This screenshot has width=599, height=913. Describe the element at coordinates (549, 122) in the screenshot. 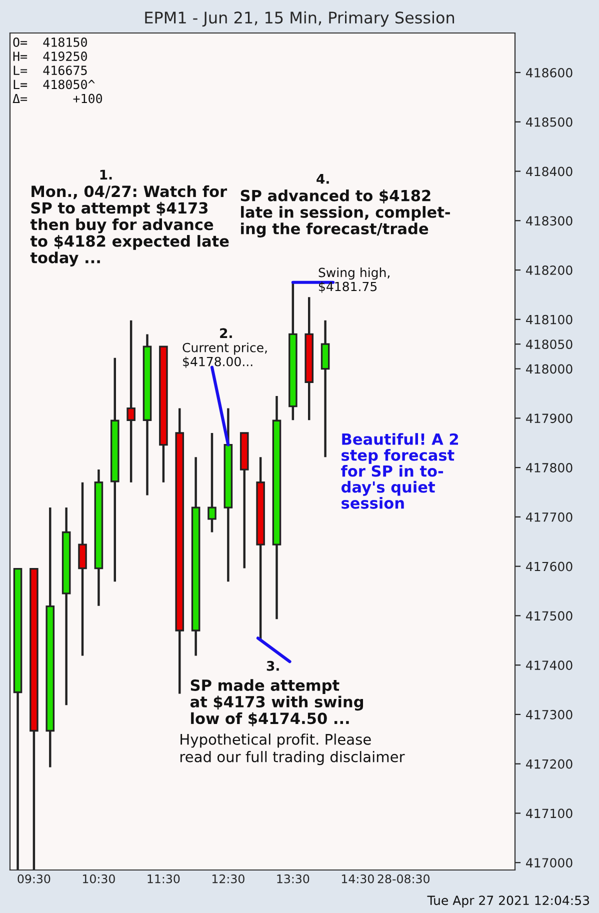

I see `y-tick-label: 418500` at that location.